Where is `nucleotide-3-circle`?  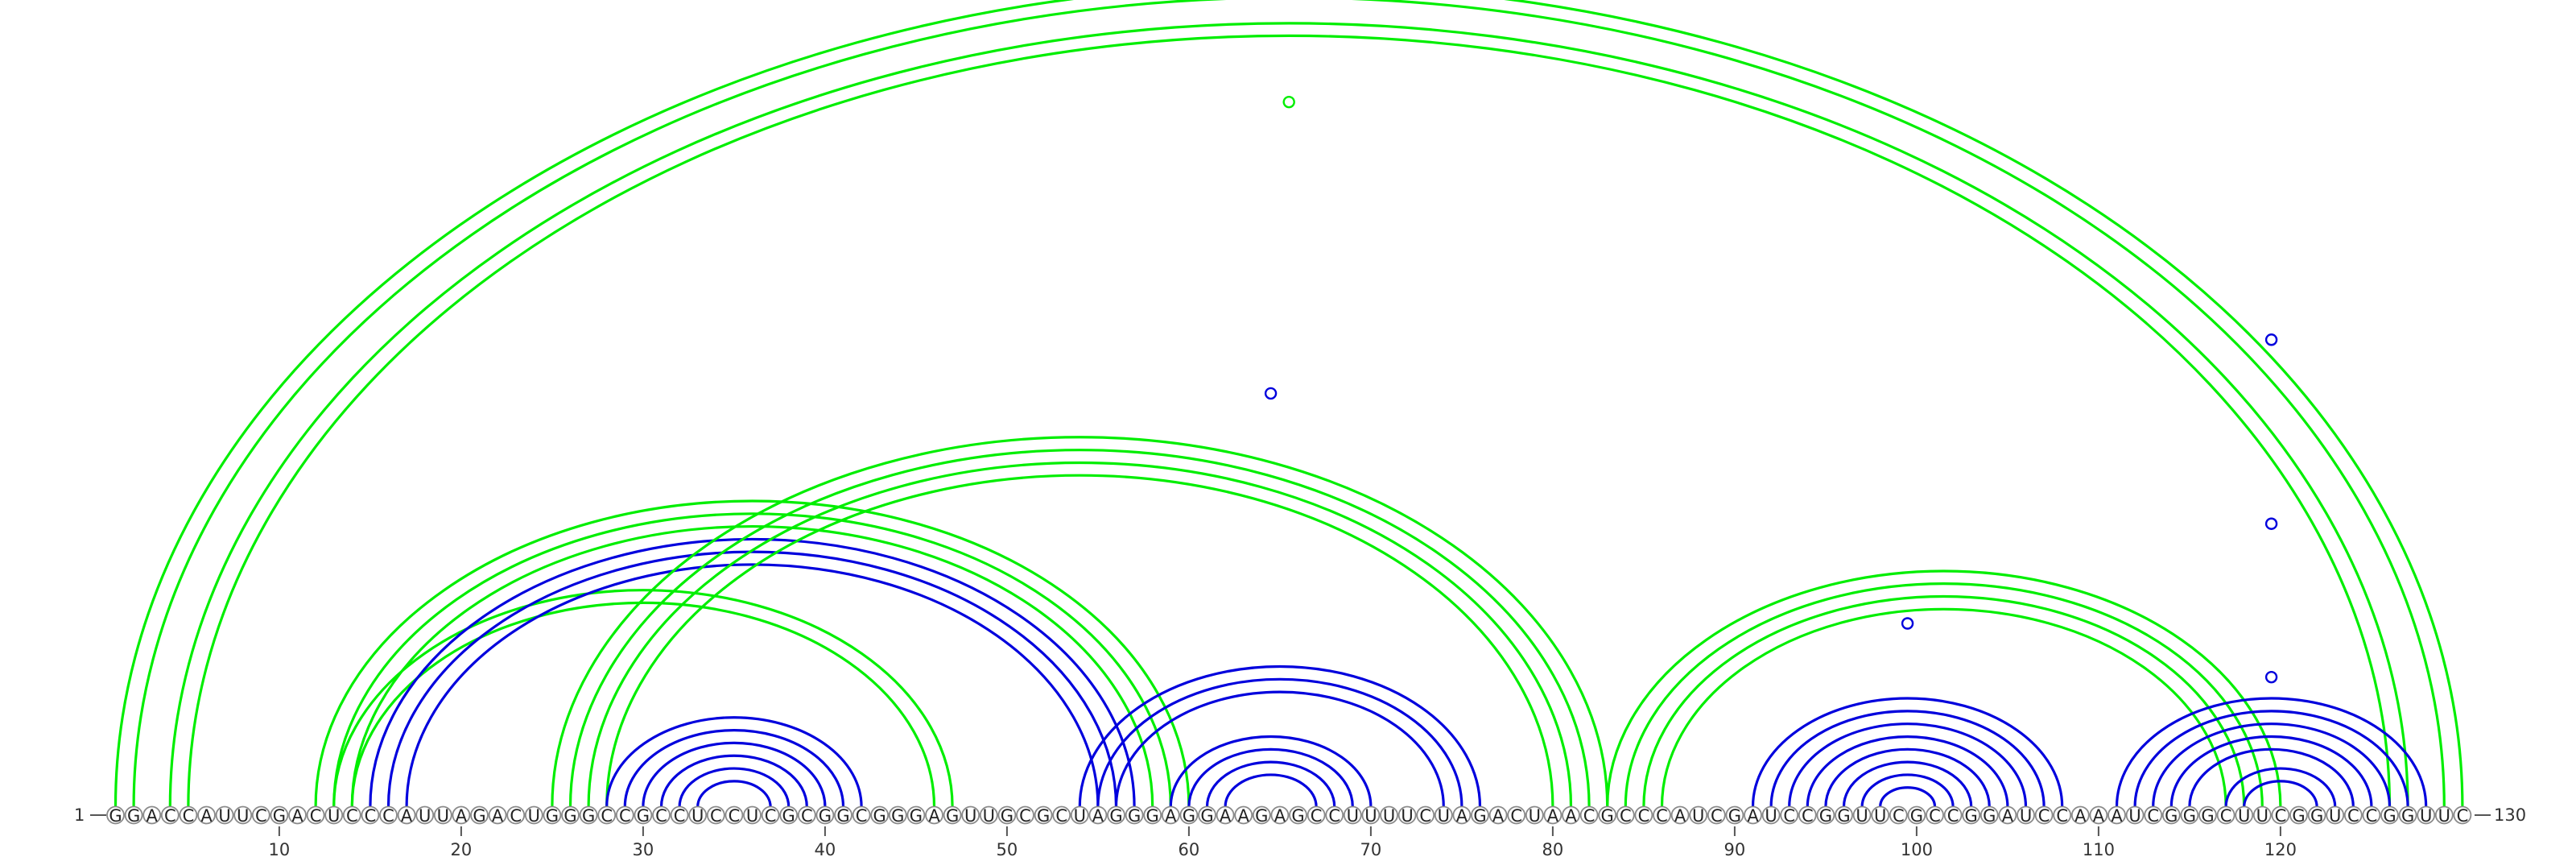 nucleotide-3-circle is located at coordinates (152, 815).